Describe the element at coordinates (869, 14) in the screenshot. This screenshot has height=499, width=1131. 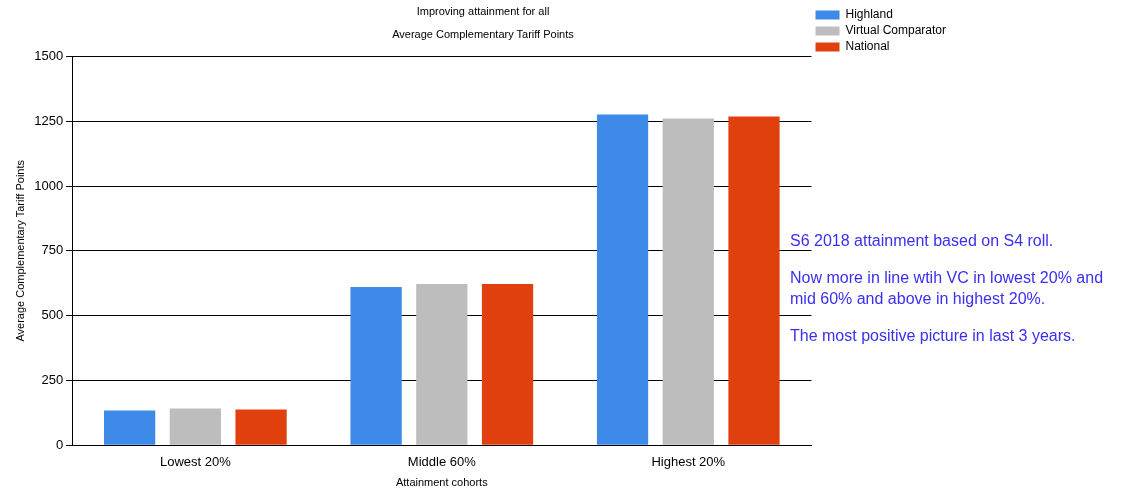
I see `legend-label: Highland` at that location.